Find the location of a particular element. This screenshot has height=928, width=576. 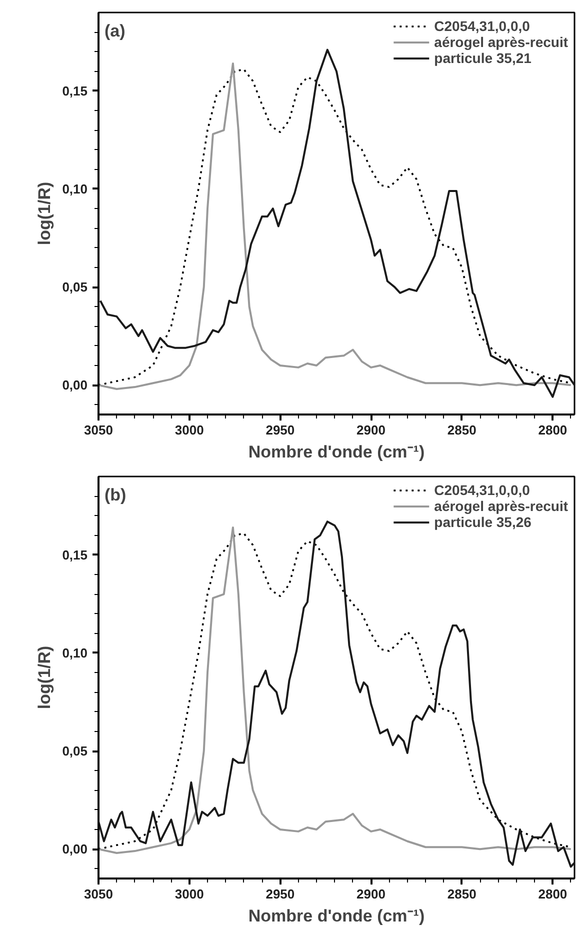

legend-label: particule 35,21 is located at coordinates (483, 58).